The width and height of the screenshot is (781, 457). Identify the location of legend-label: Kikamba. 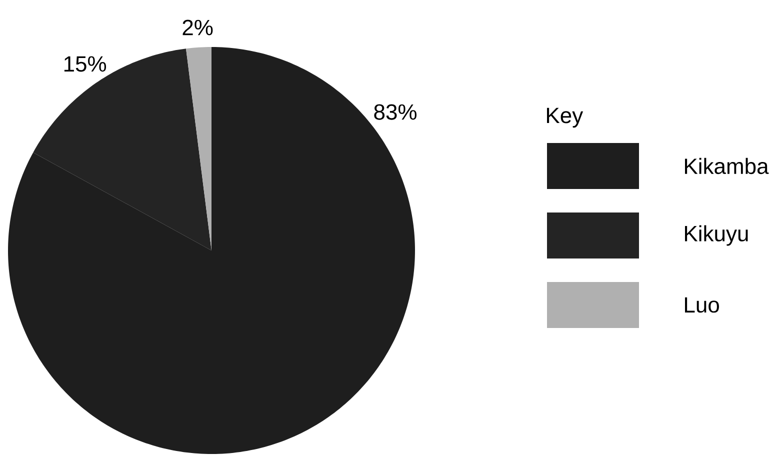
(727, 166).